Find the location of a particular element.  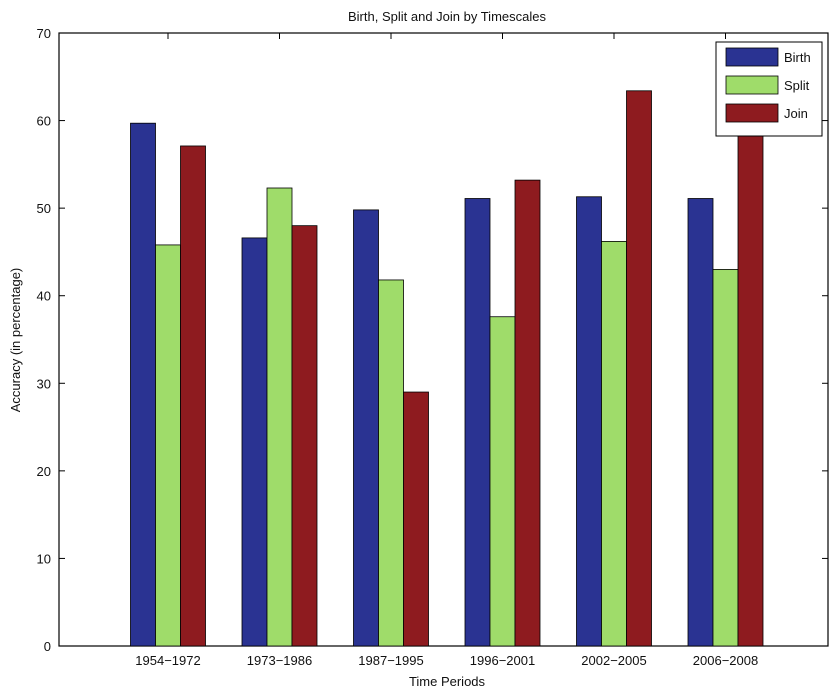

y-tick-label: 60 is located at coordinates (44, 121).